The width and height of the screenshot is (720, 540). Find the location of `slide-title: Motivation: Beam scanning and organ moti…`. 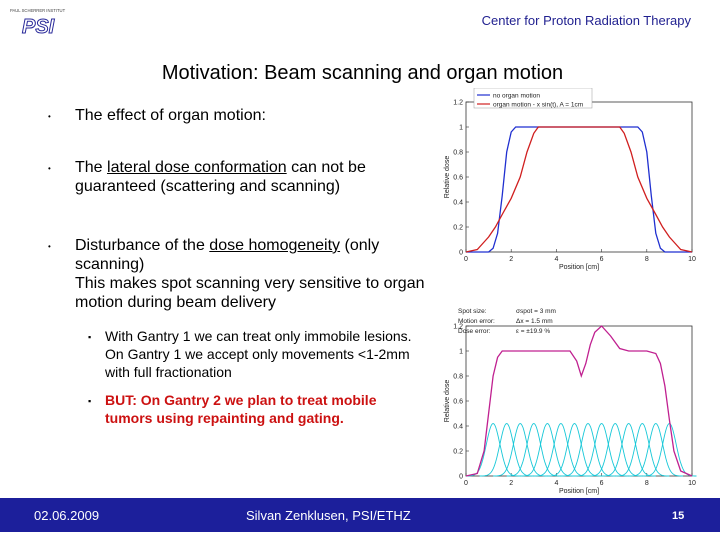

slide-title: Motivation: Beam scanning and organ moti… is located at coordinates (362, 73).